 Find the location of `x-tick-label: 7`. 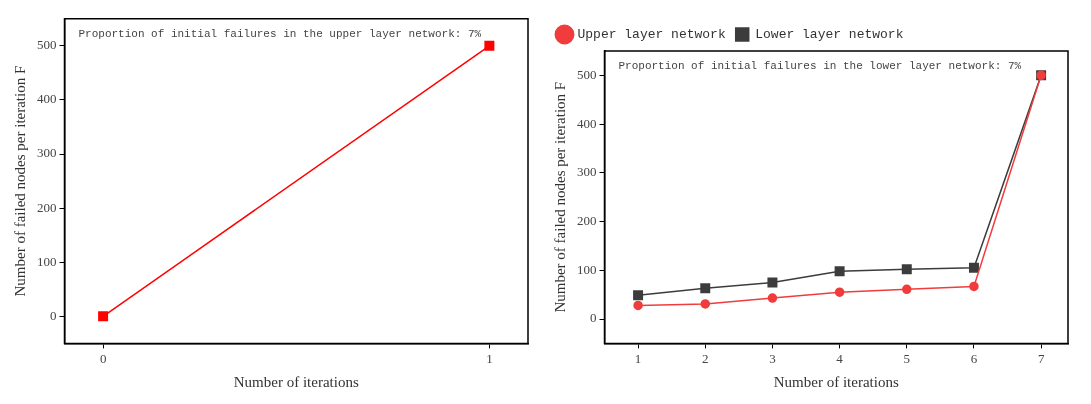

x-tick-label: 7 is located at coordinates (1041, 358).